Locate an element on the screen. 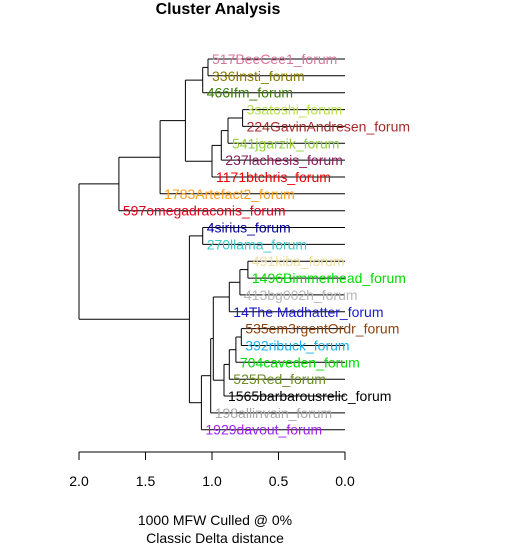 Image resolution: width=505 pixels, height=548 pixels. chart-title: Cluster Analysis is located at coordinates (218, 9).